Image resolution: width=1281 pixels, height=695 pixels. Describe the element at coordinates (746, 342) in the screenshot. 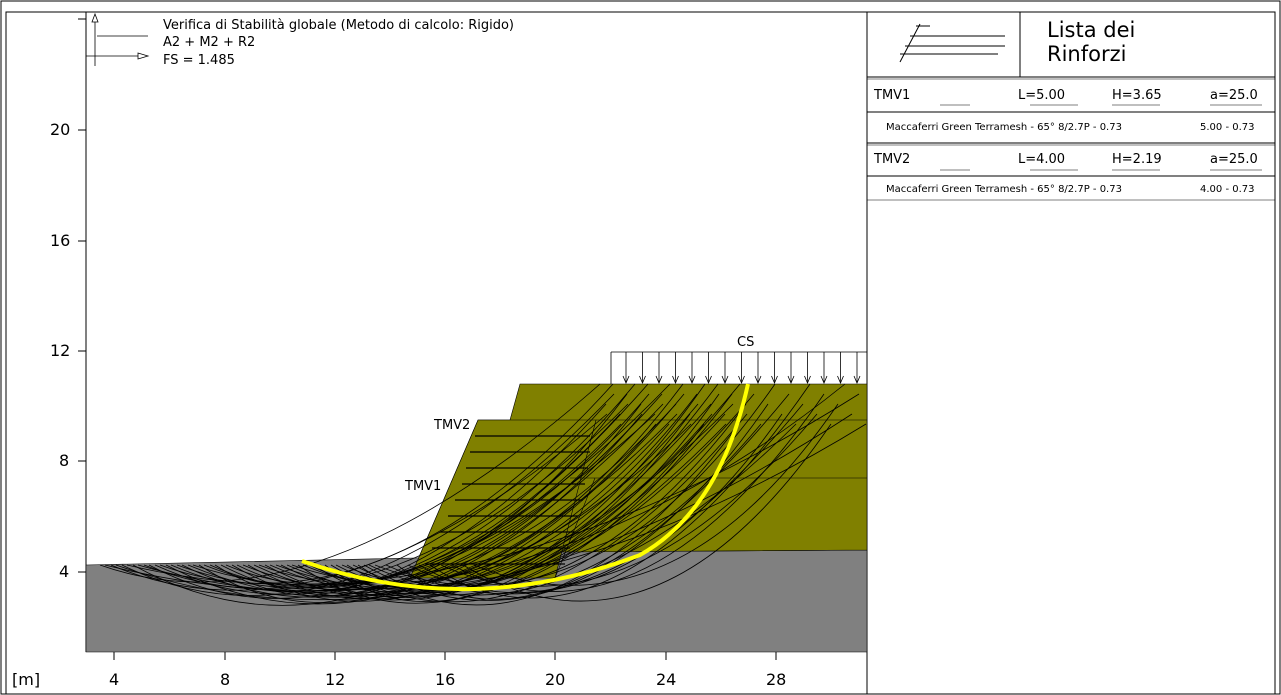

I see `surcharge-label: CS` at that location.